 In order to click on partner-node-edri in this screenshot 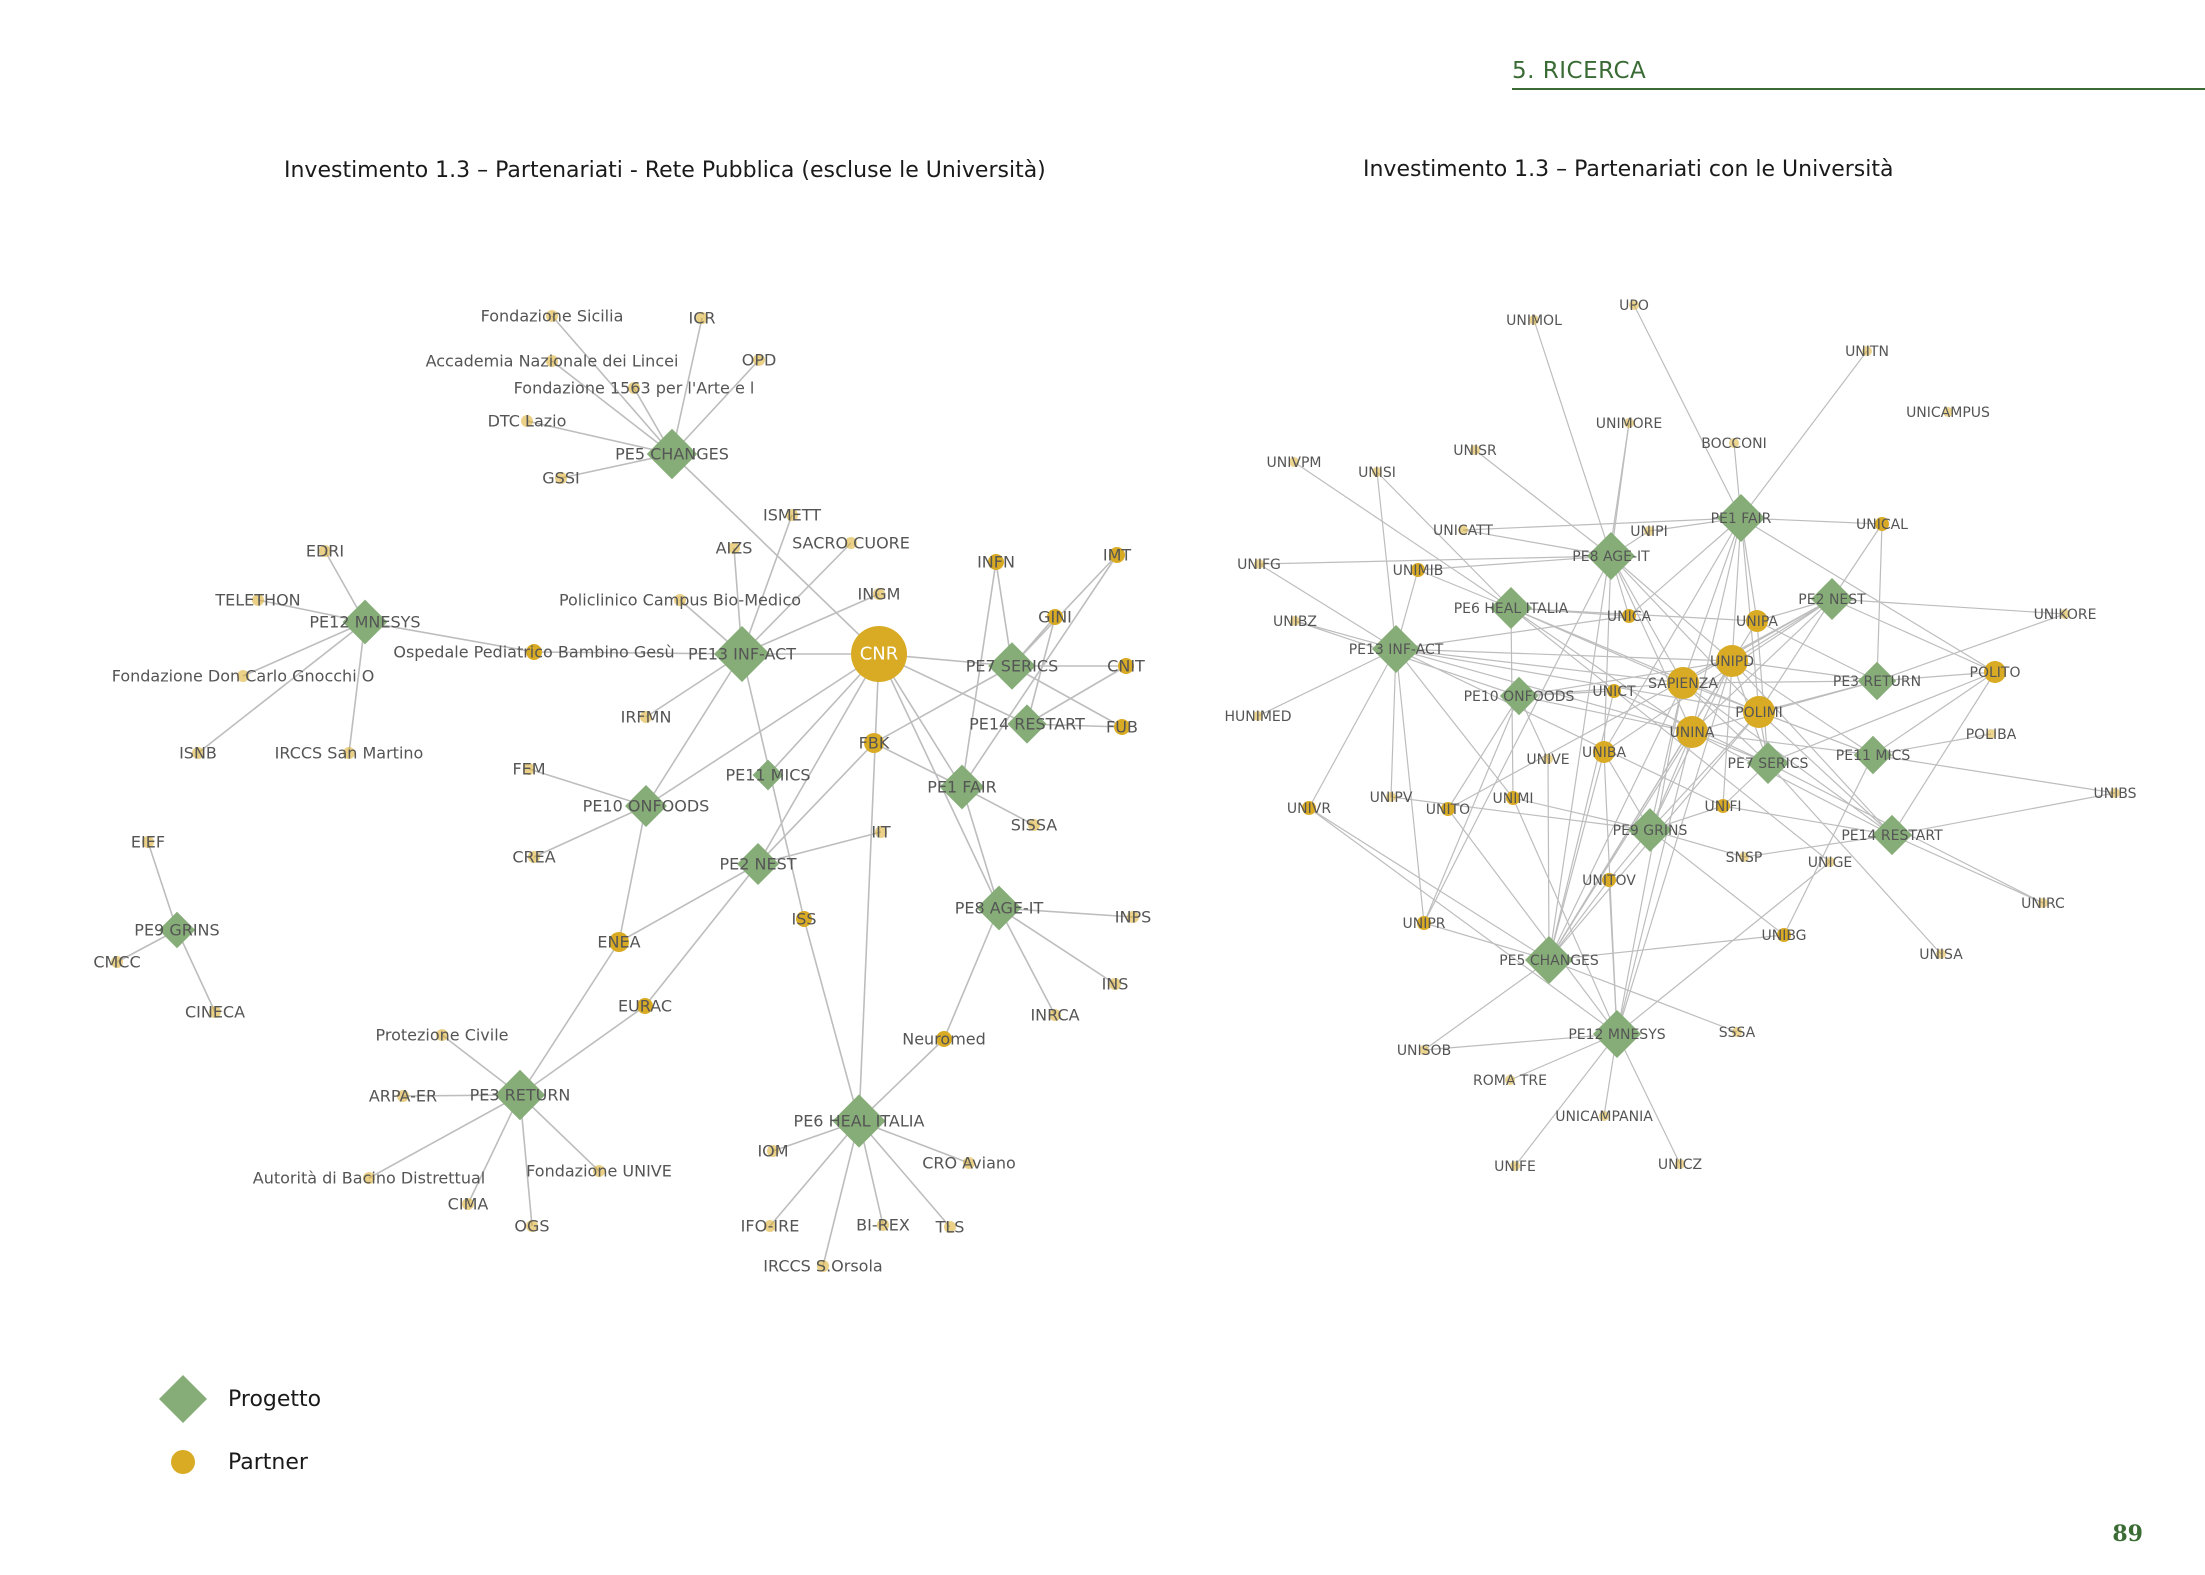, I will do `click(325, 551)`.